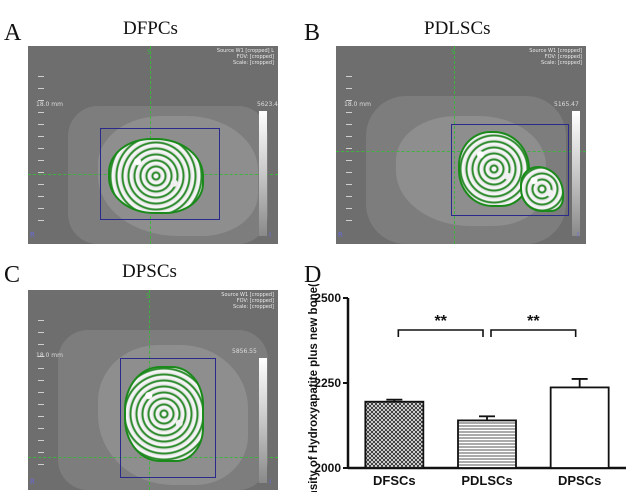 The image size is (640, 496). I want to click on intensity-scale-bar-b, so click(576, 173).